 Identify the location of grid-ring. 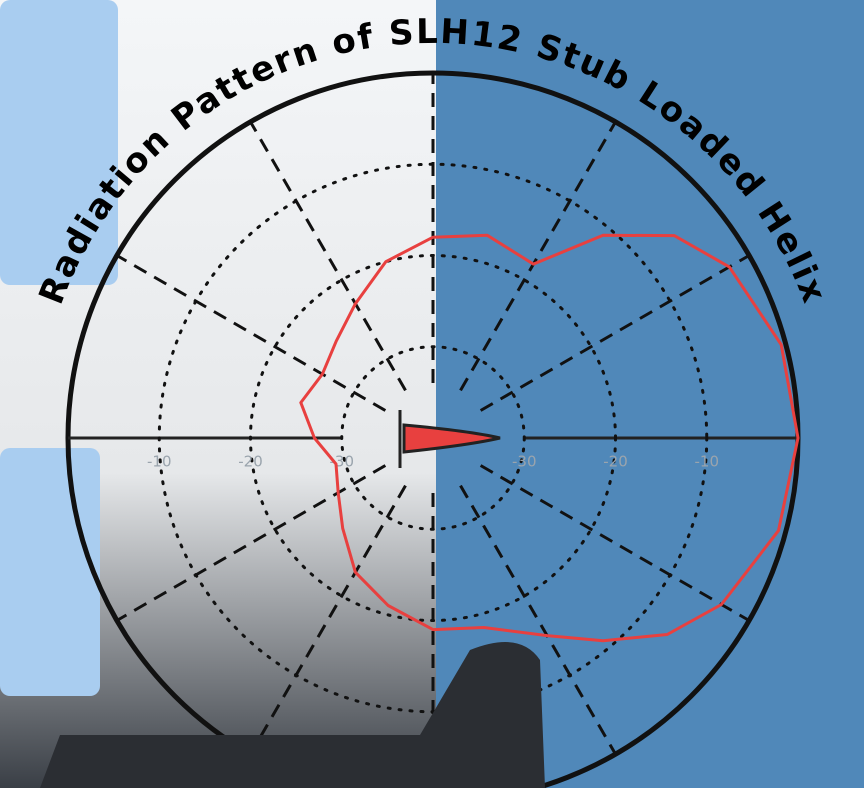
(433, 438).